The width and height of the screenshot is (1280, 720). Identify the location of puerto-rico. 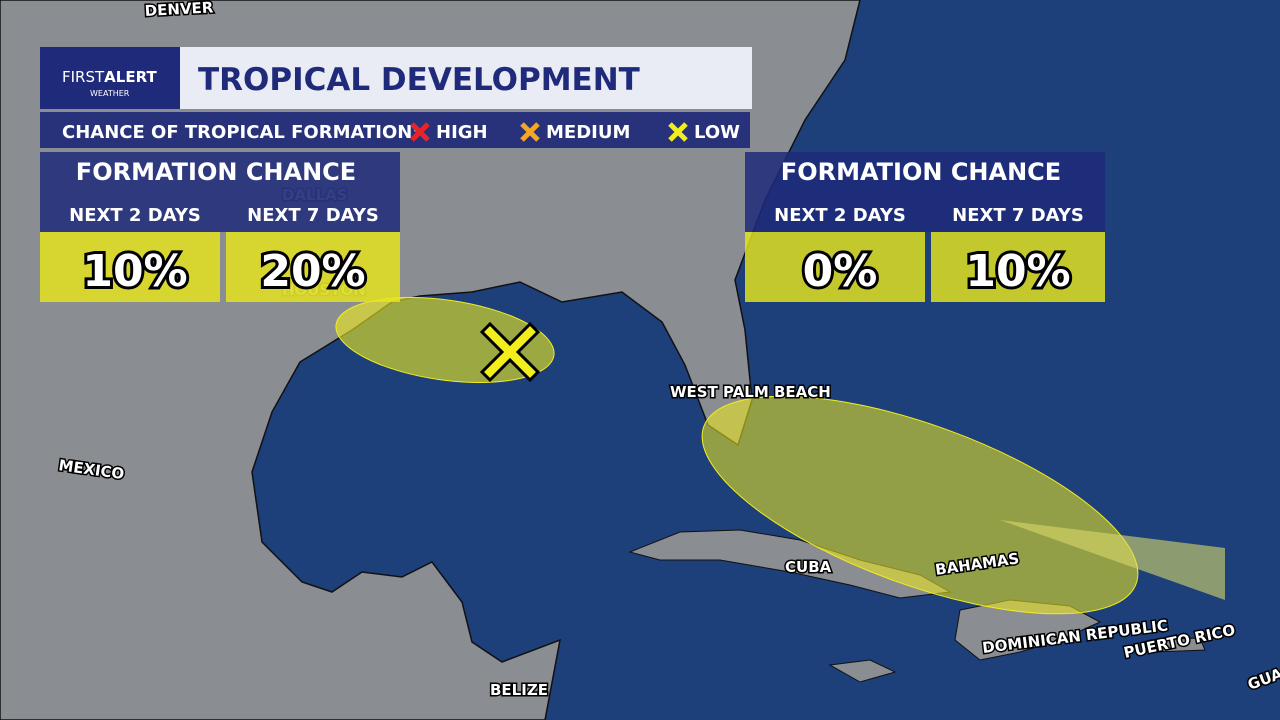
(1177, 645).